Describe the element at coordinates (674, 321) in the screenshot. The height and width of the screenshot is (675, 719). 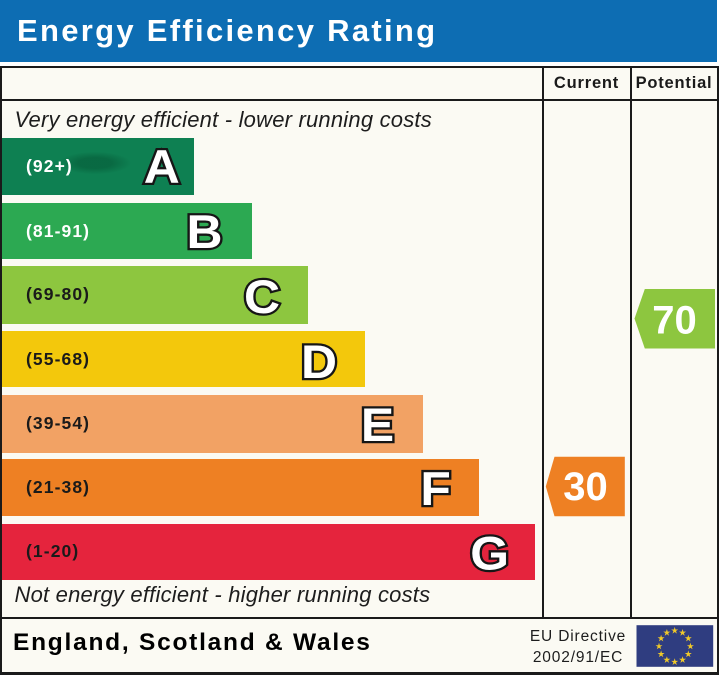
I see `svg-text: 70` at that location.